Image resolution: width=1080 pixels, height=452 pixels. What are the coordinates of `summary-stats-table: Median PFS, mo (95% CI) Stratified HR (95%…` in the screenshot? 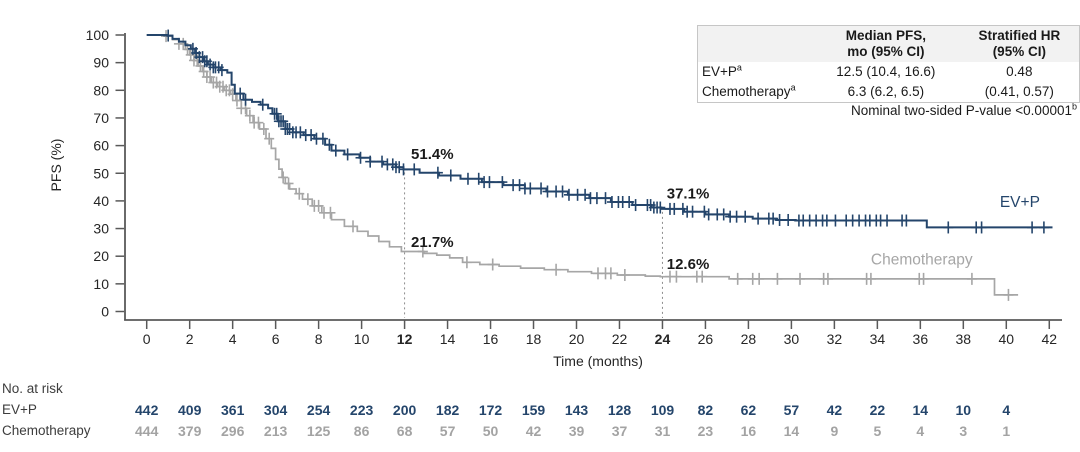 It's located at (888, 64).